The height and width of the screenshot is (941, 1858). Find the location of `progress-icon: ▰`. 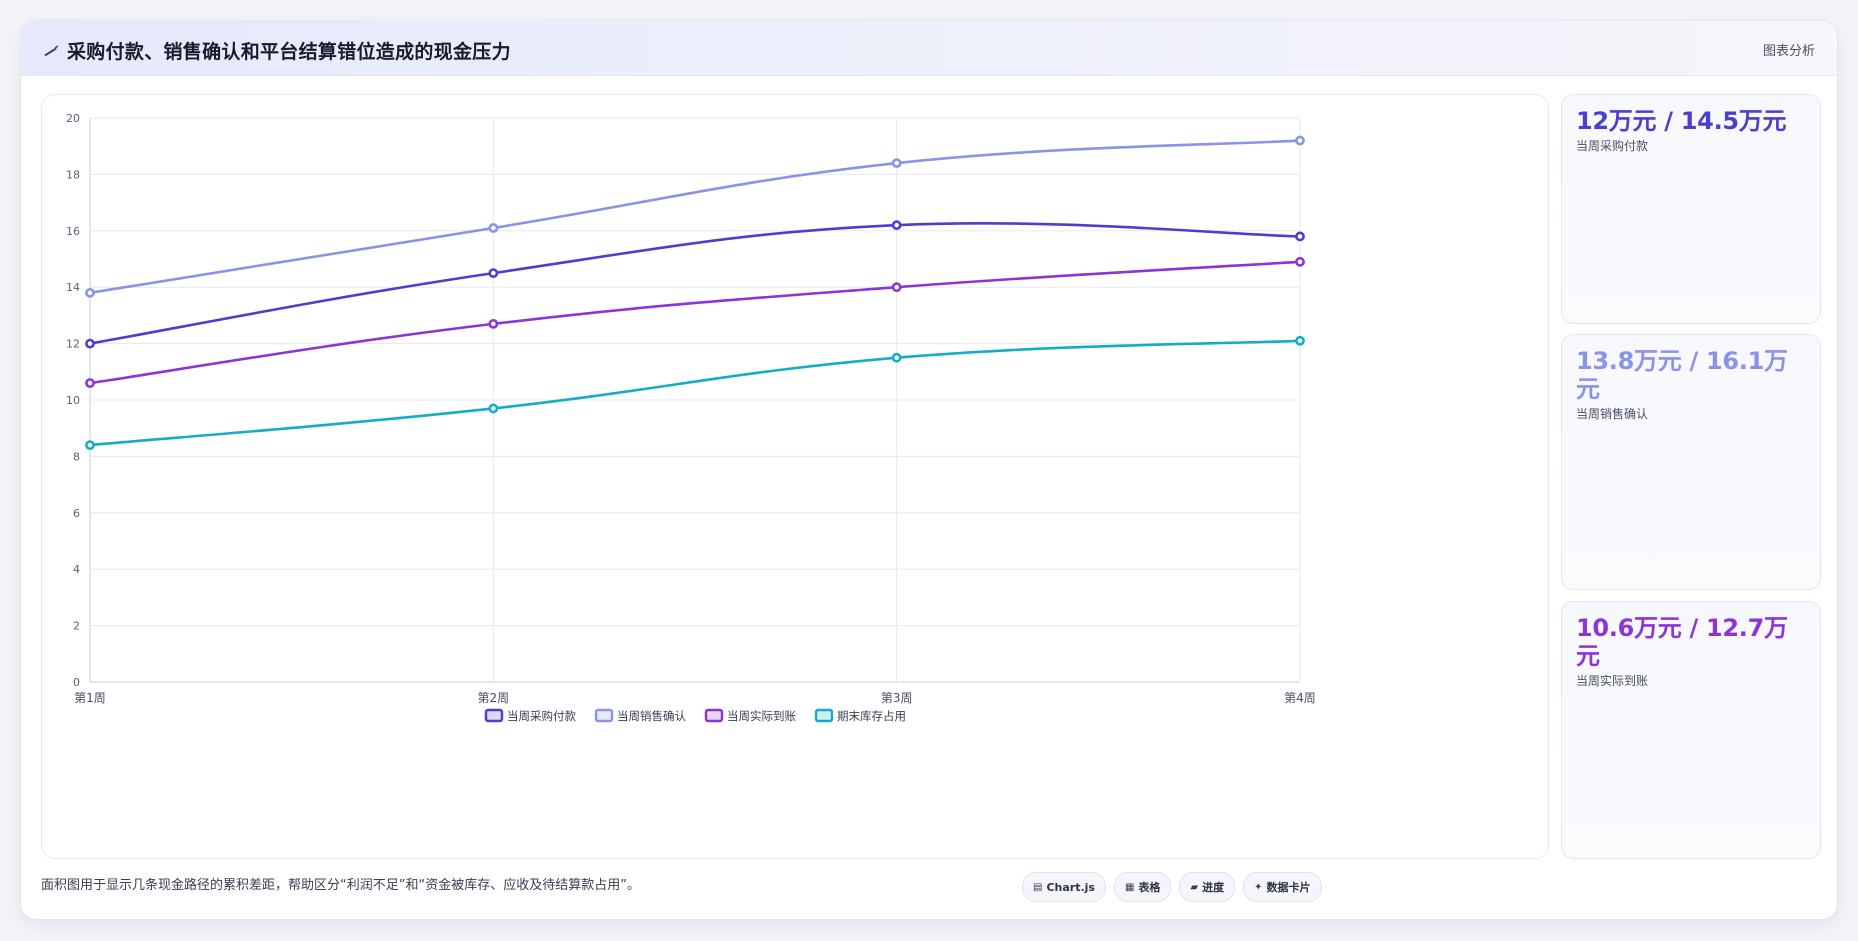

progress-icon: ▰ is located at coordinates (1194, 887).